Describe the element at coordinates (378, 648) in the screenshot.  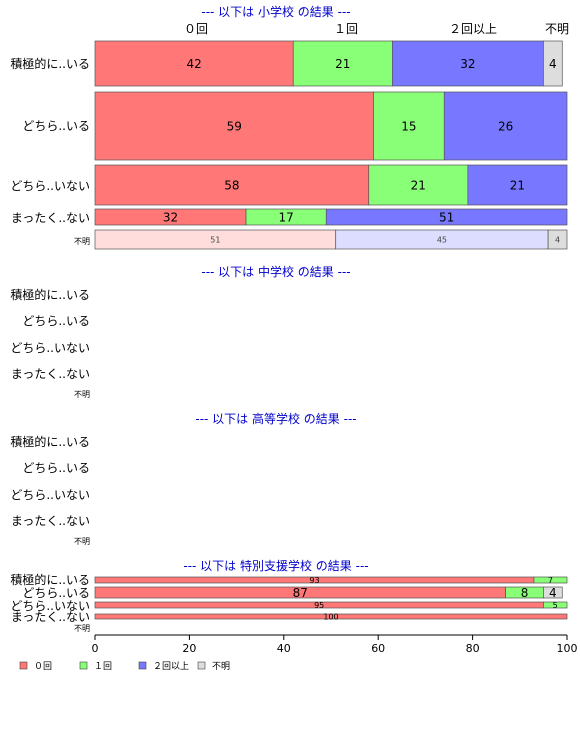
I see `x-tick-label: 60` at that location.